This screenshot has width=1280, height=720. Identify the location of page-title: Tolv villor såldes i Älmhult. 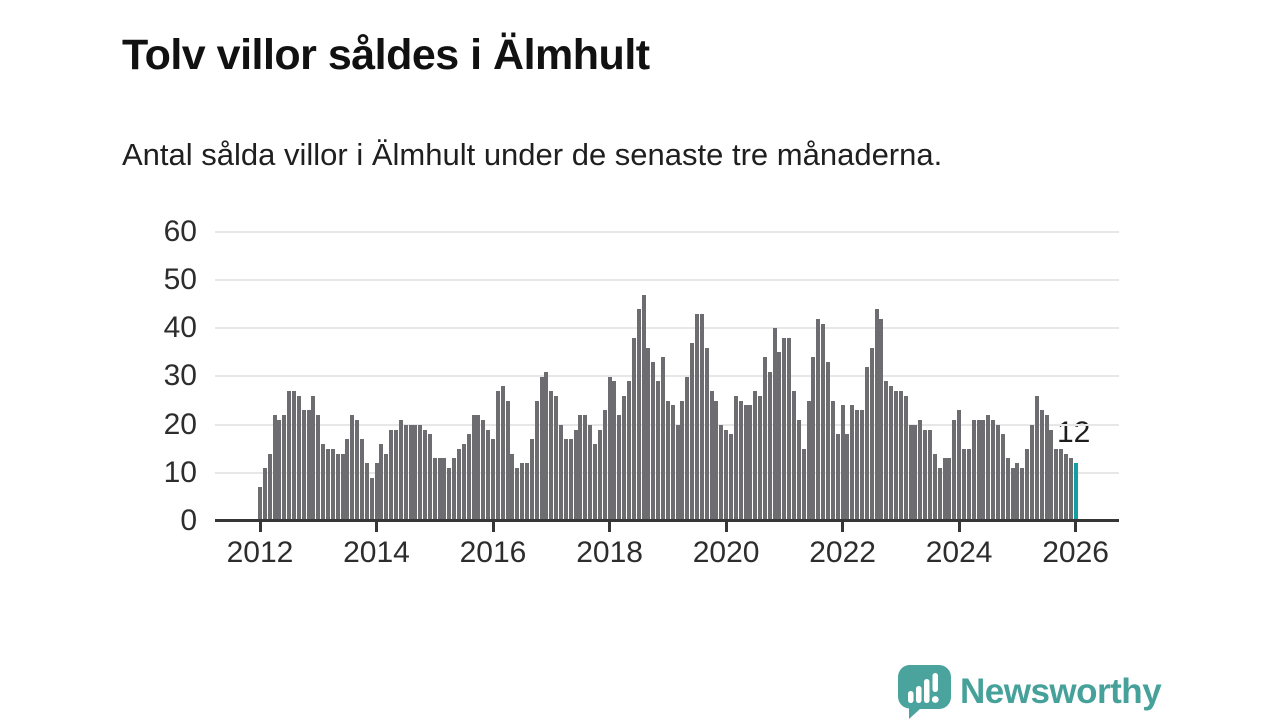
(386, 54).